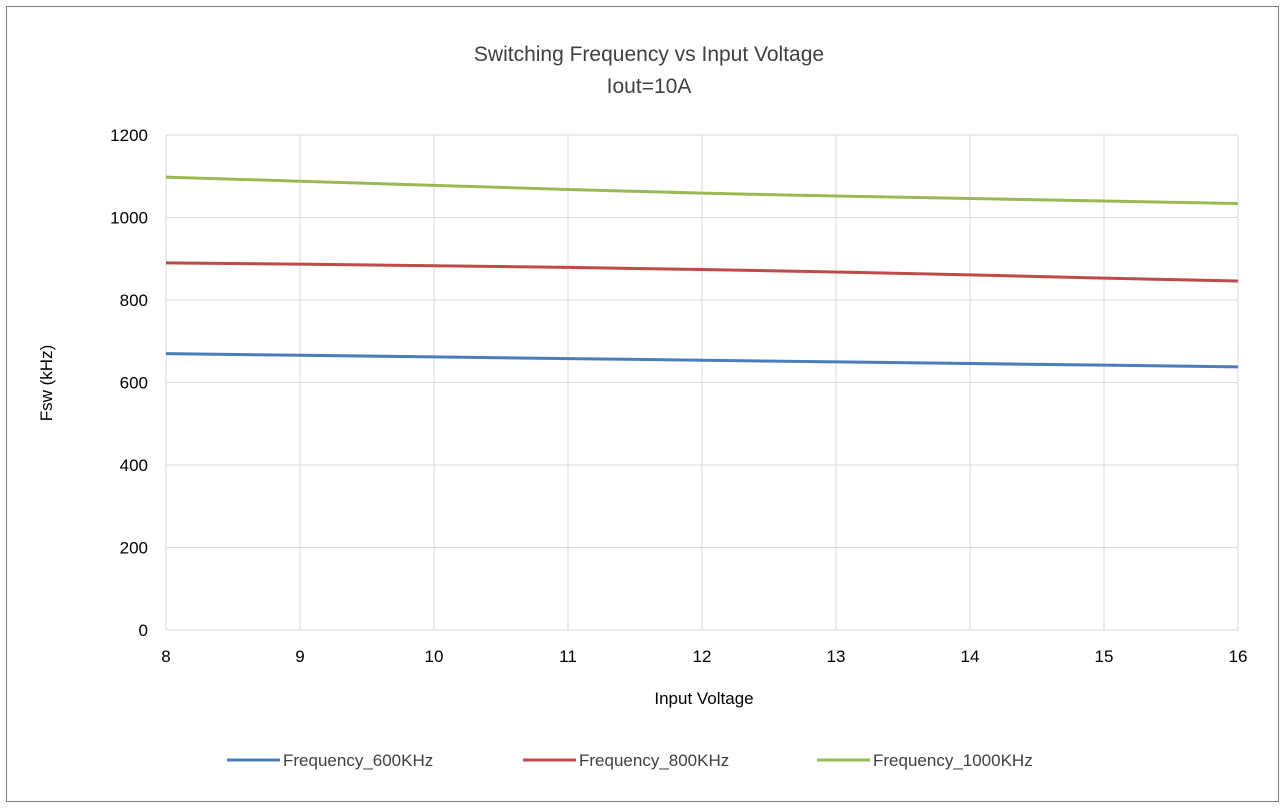  I want to click on x-axis-title: Input Voltage, so click(703, 698).